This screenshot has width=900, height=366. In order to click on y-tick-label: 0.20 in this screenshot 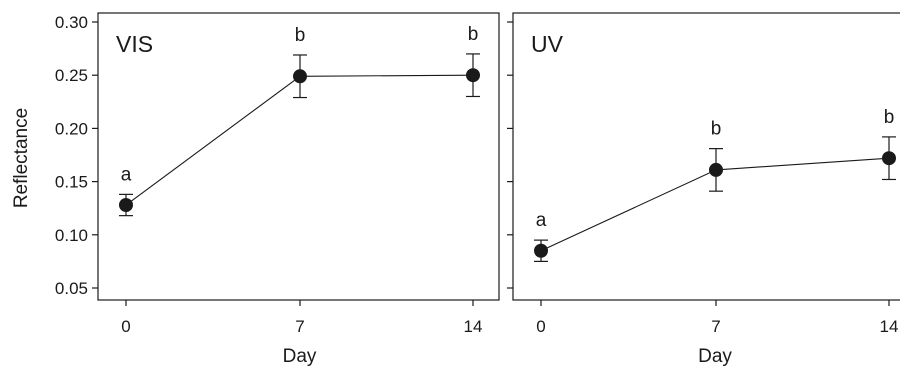, I will do `click(71, 128)`.